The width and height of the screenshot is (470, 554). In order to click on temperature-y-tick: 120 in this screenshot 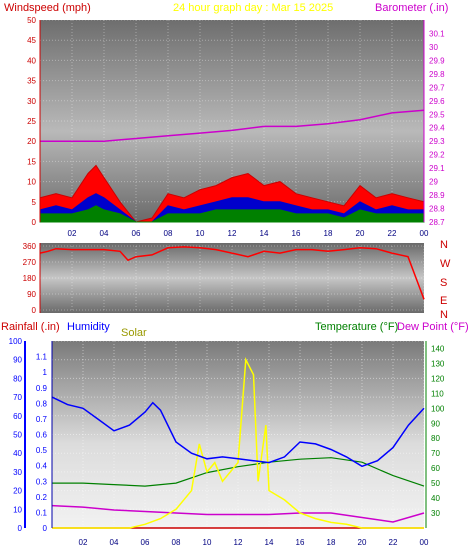, I will do `click(438, 378)`.